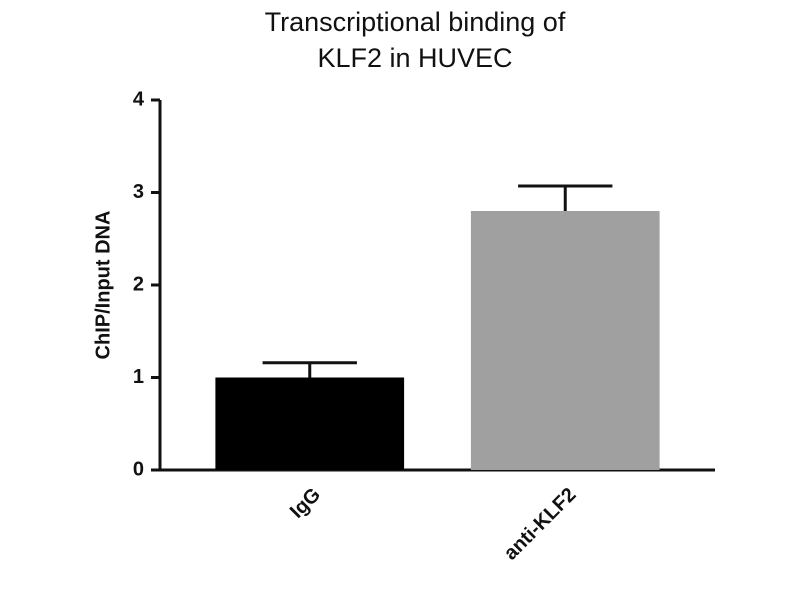 This screenshot has height=600, width=800. Describe the element at coordinates (415, 40) in the screenshot. I see `chart-title: Transcriptional binding of KLF2 in HUVEC` at that location.